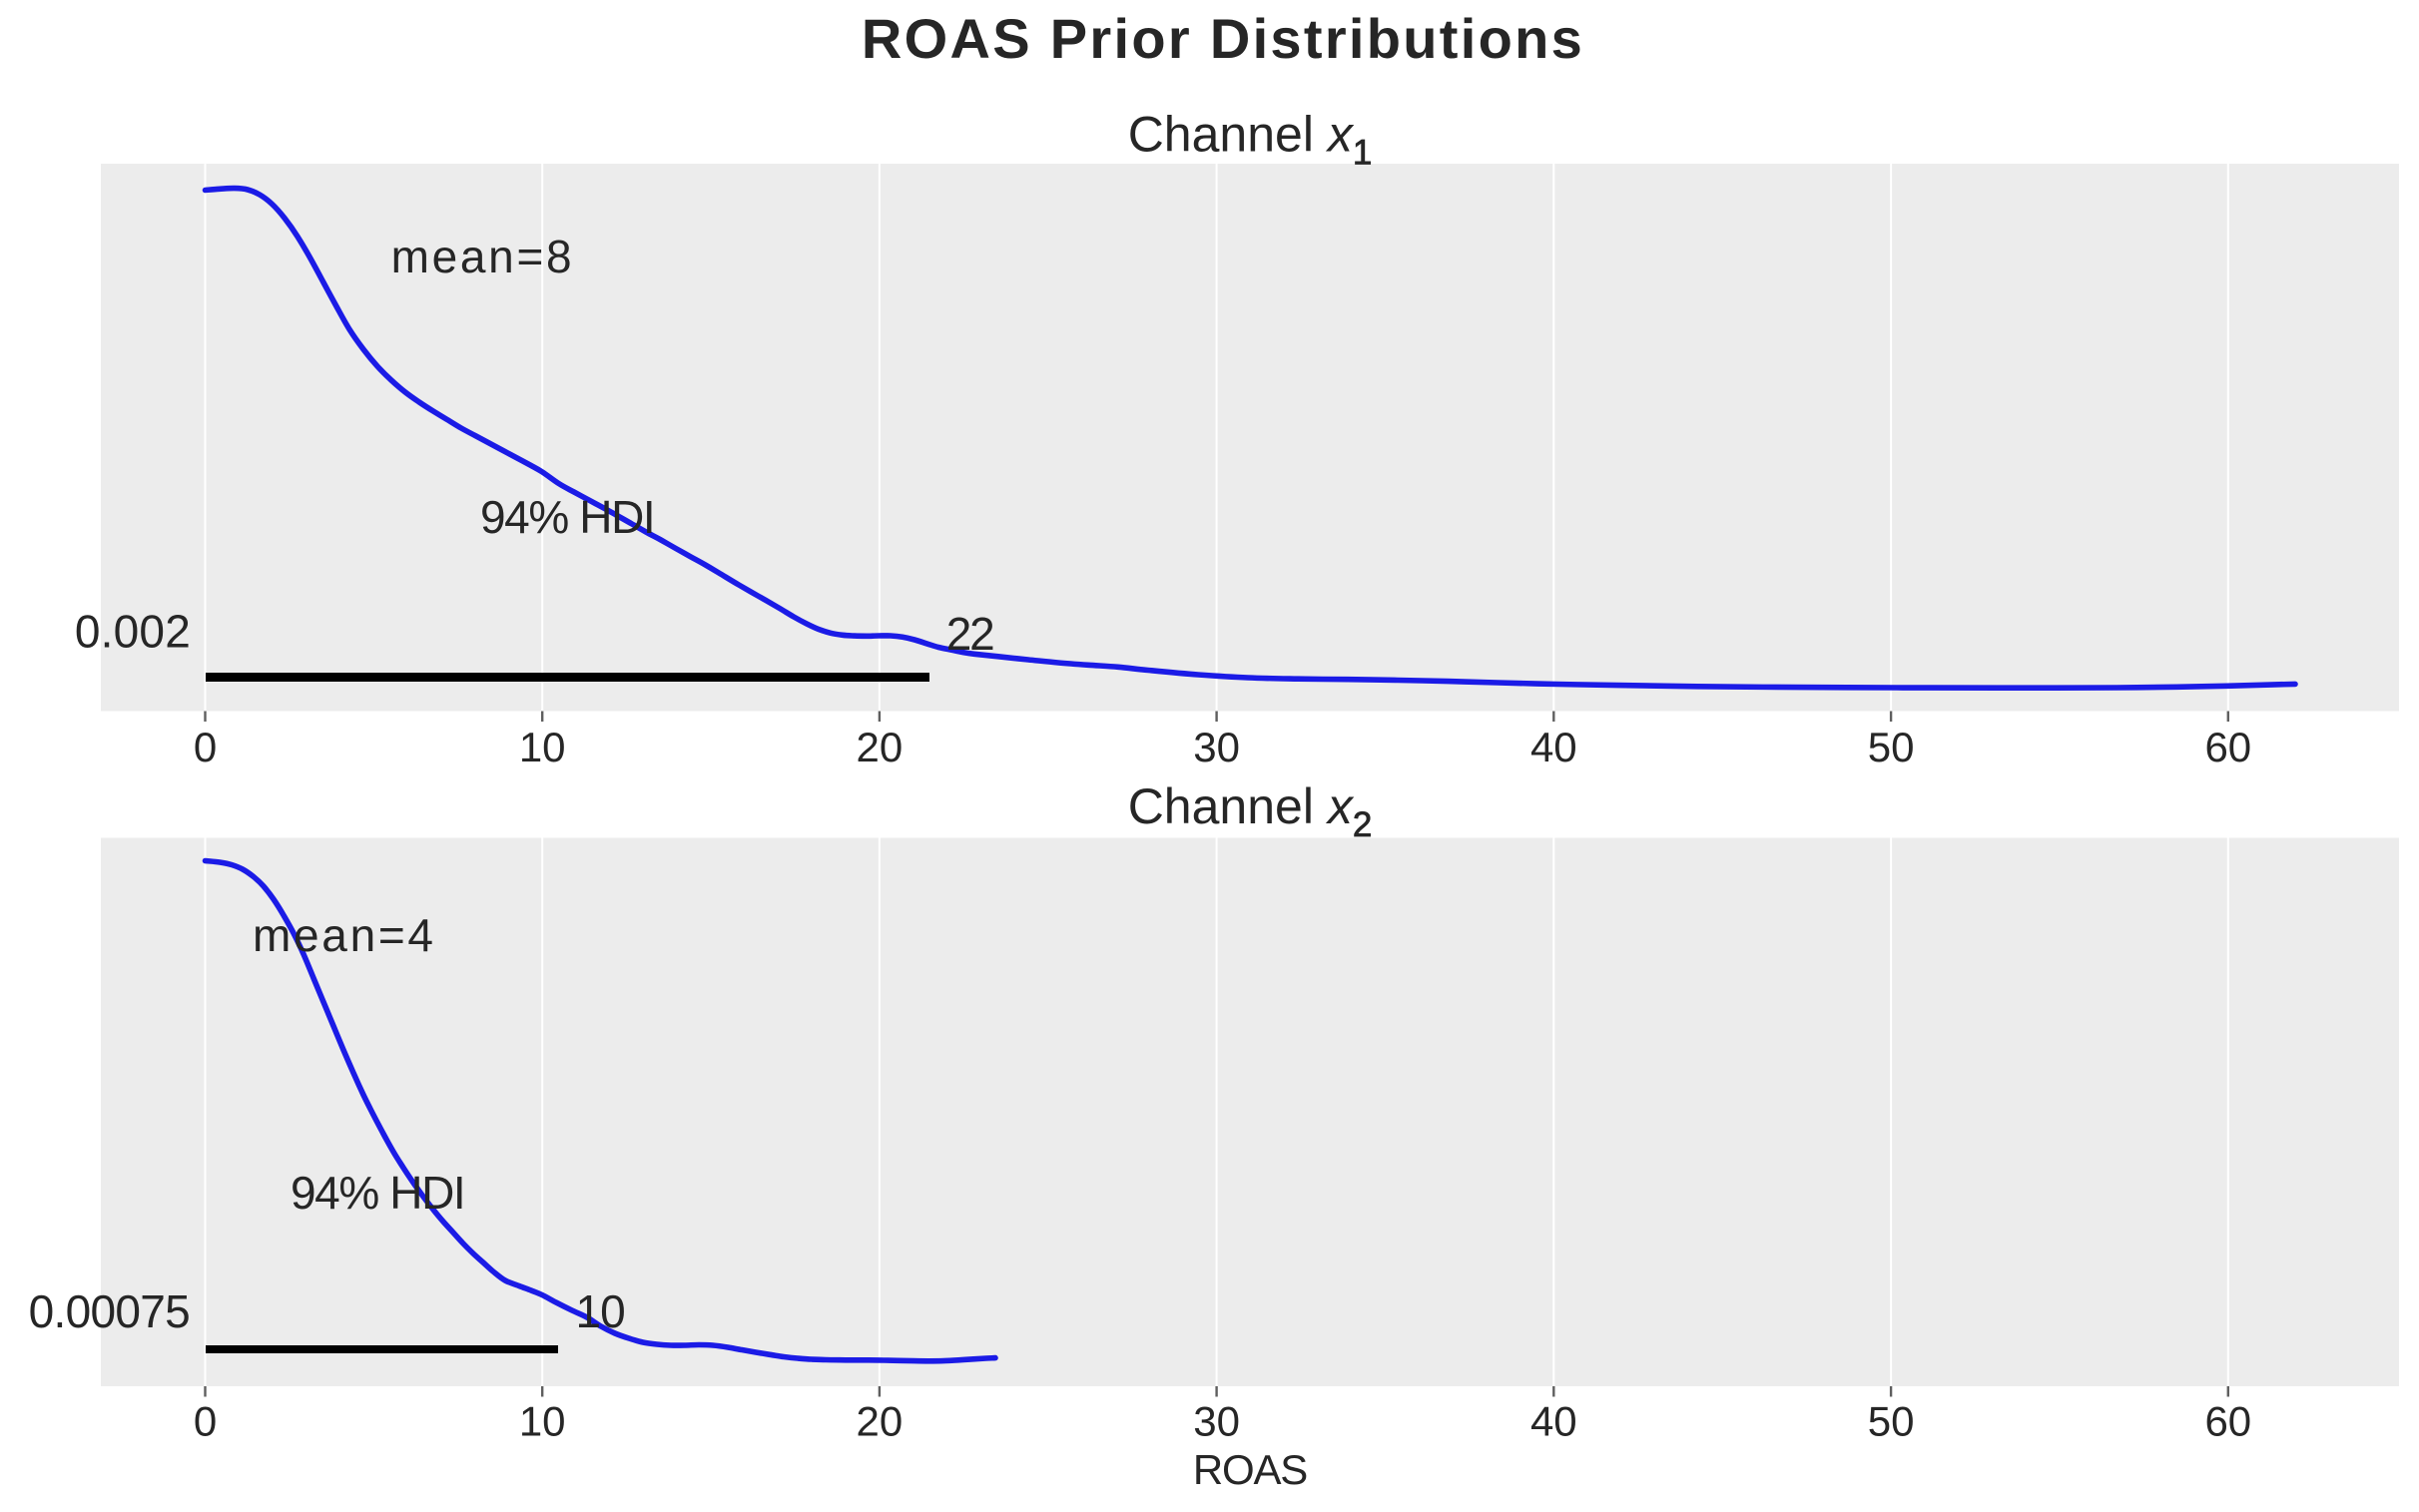 This screenshot has width=2419, height=1512. What do you see at coordinates (1251, 140) in the screenshot?
I see `svg-text: Channel x1` at bounding box center [1251, 140].